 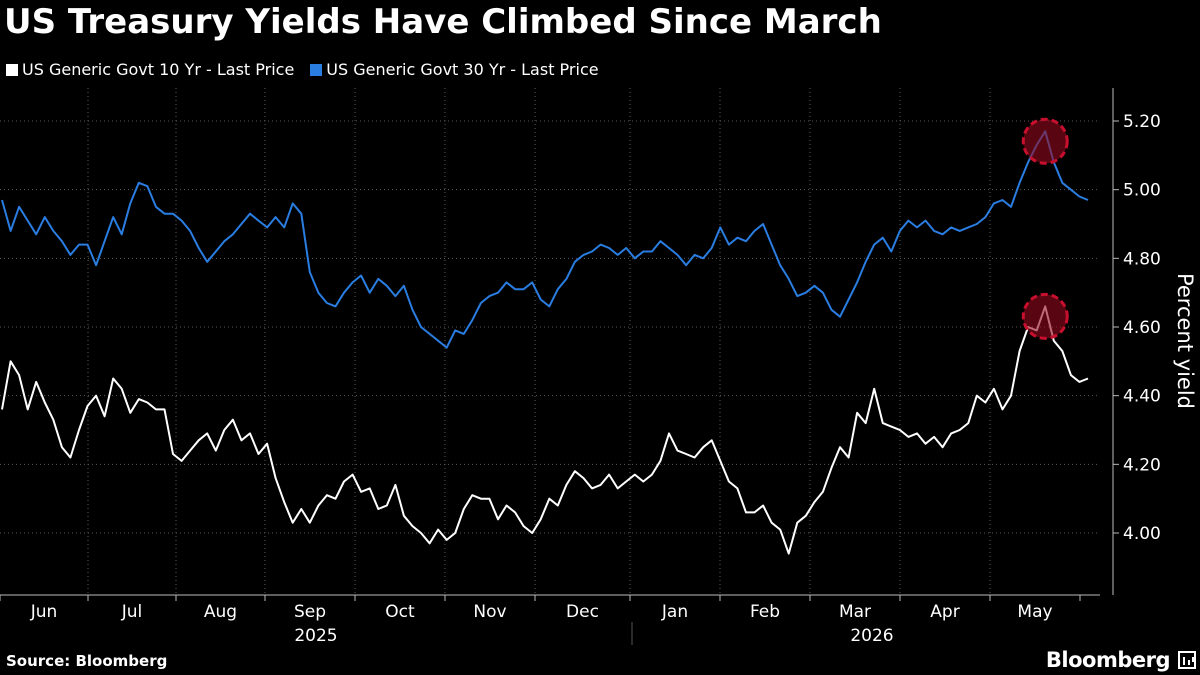 I want to click on legend-item-10yr: US Generic Govt 10 Yr - Last Price, so click(x=150, y=69).